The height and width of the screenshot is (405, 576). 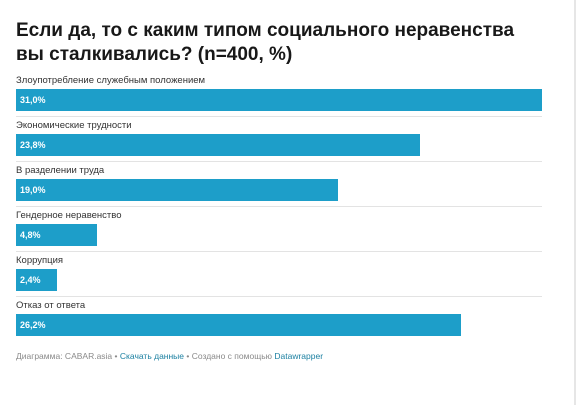 What do you see at coordinates (74, 125) in the screenshot?
I see `category-label: Экономические трудности` at bounding box center [74, 125].